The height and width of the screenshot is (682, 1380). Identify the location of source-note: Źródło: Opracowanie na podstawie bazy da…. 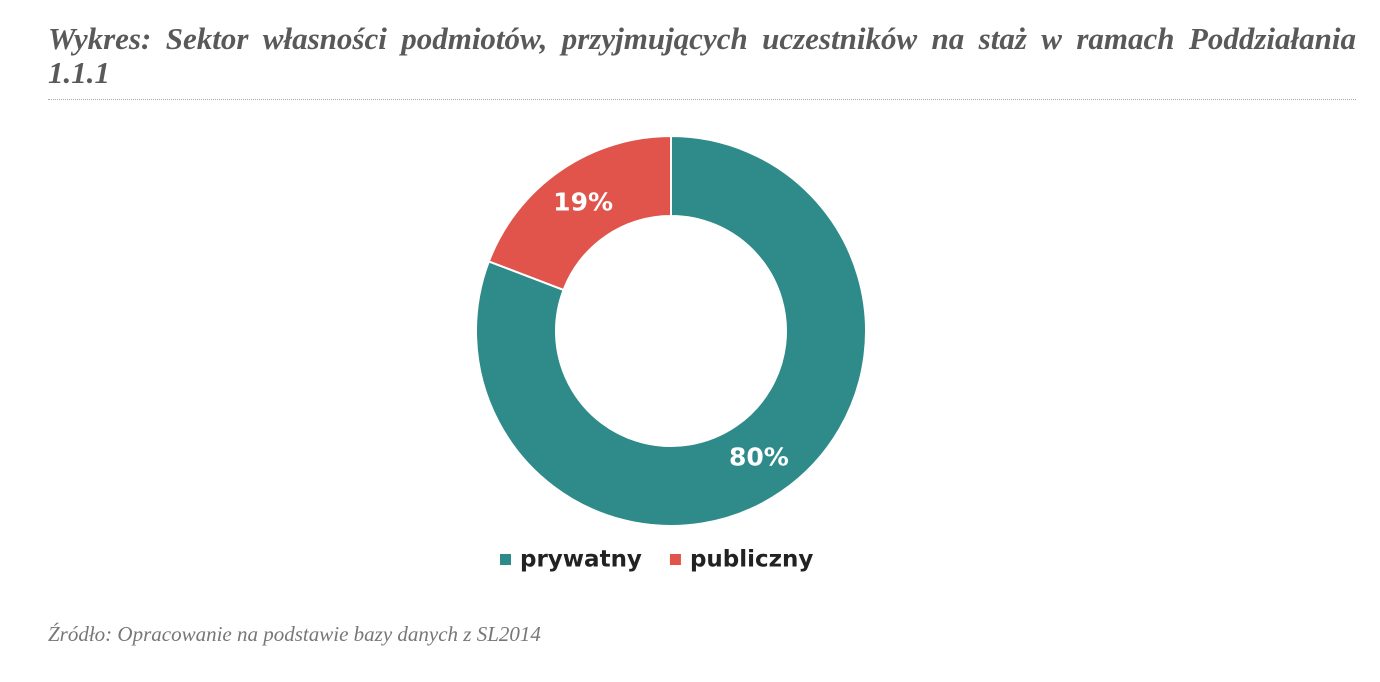
(294, 634).